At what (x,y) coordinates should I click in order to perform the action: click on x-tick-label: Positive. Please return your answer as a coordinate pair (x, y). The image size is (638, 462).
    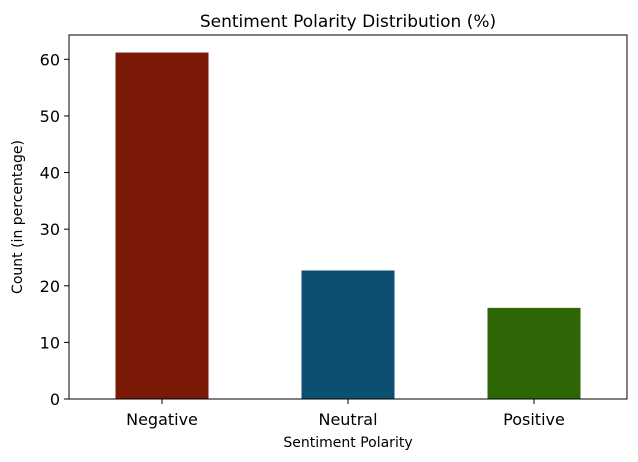
    Looking at the image, I should click on (534, 419).